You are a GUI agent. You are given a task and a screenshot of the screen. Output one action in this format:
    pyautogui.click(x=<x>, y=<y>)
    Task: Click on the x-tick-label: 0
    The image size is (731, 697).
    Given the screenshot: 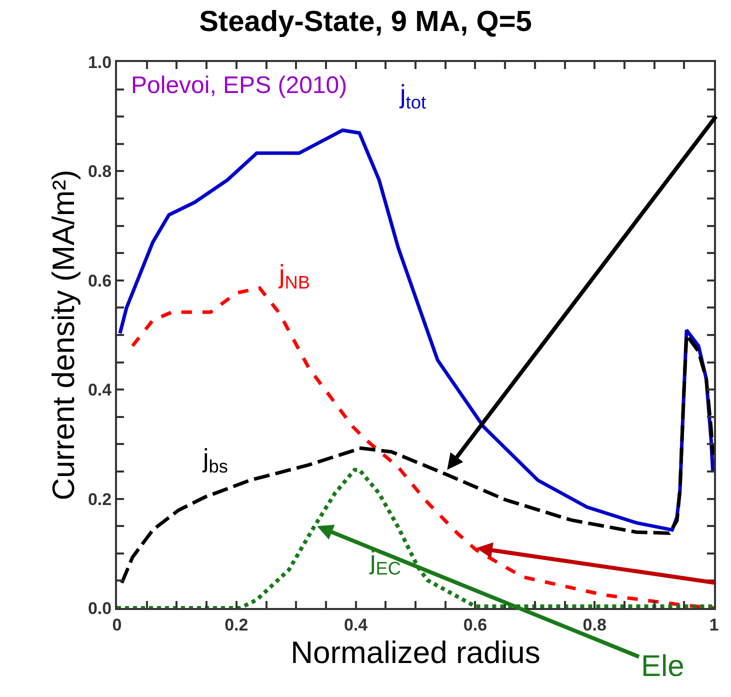 What is the action you would take?
    pyautogui.click(x=117, y=624)
    